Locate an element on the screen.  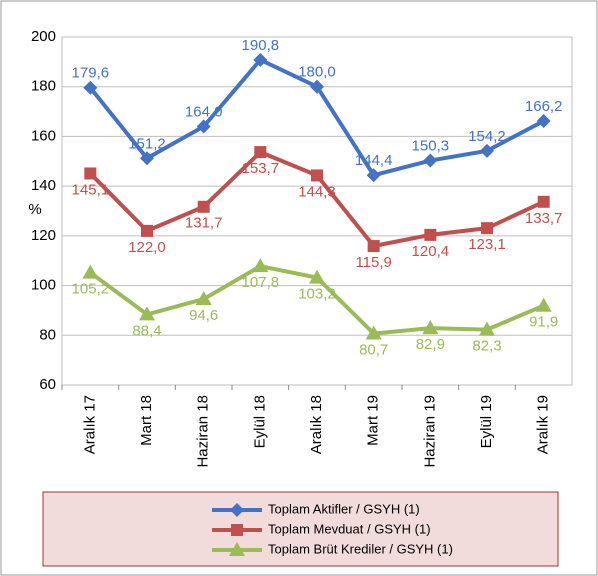
data-label: 144,3 is located at coordinates (317, 191).